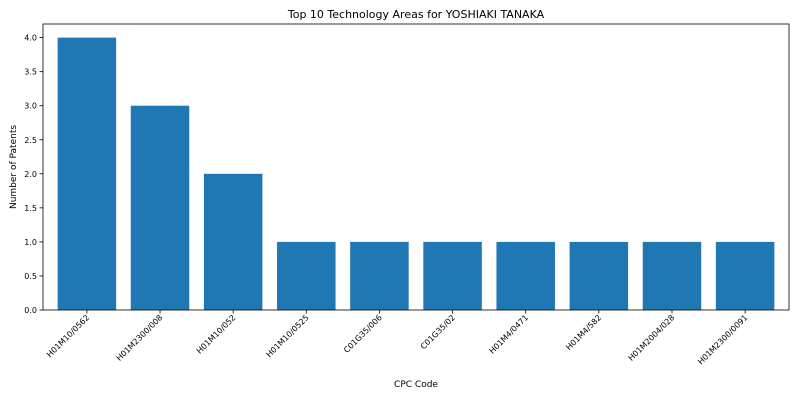  What do you see at coordinates (438, 332) in the screenshot?
I see `x-tick-label: C01G35/02` at bounding box center [438, 332].